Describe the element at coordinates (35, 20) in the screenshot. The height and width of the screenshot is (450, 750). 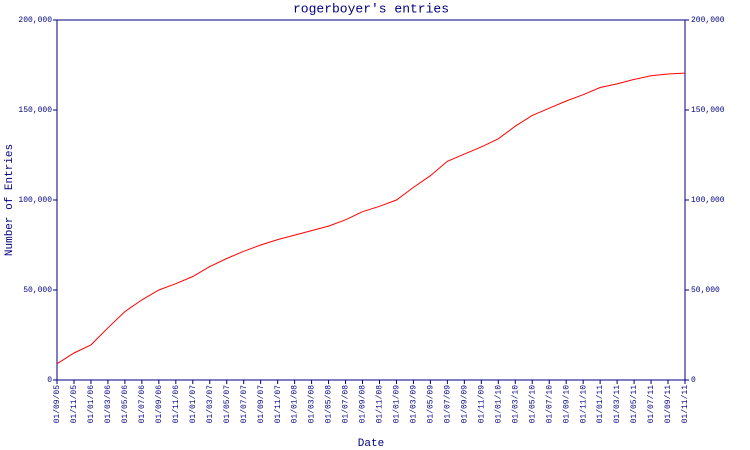
I see `y-tick-label: 200,000` at that location.